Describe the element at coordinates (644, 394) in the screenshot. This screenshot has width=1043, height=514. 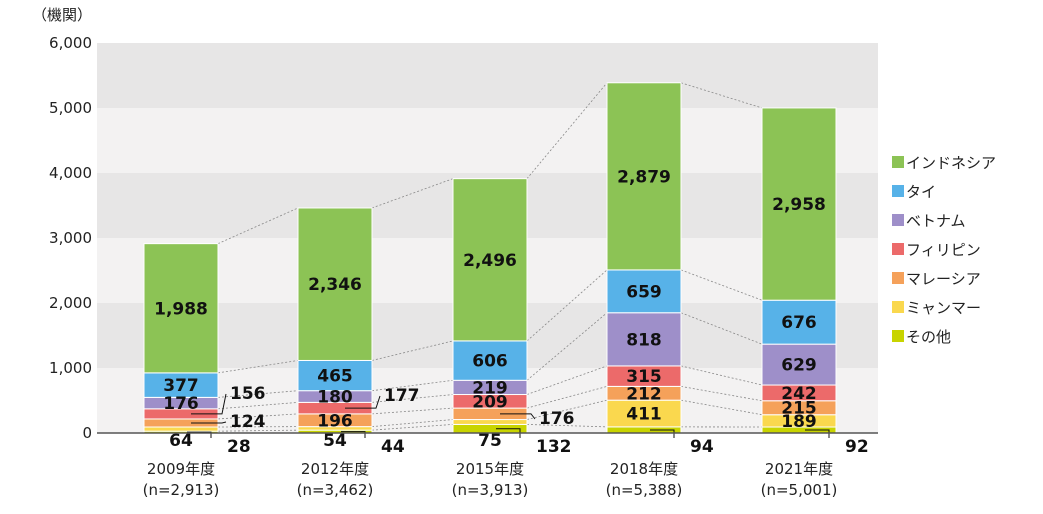
I see `data-label: 212` at that location.